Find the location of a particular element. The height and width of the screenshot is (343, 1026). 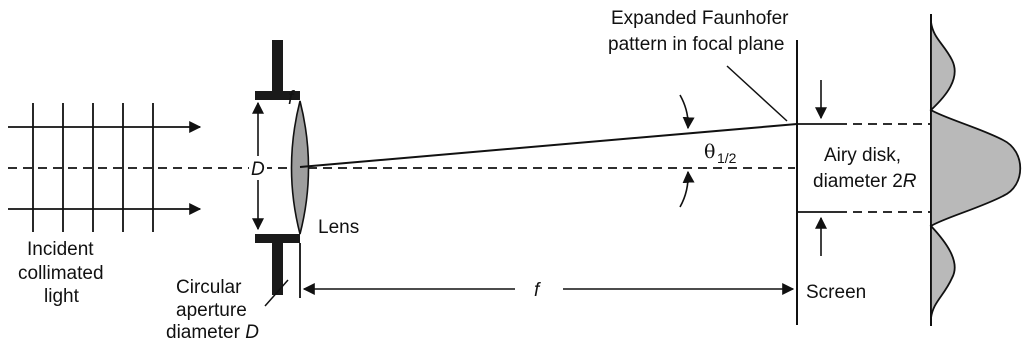

diffracted-ray is located at coordinates (548, 145).